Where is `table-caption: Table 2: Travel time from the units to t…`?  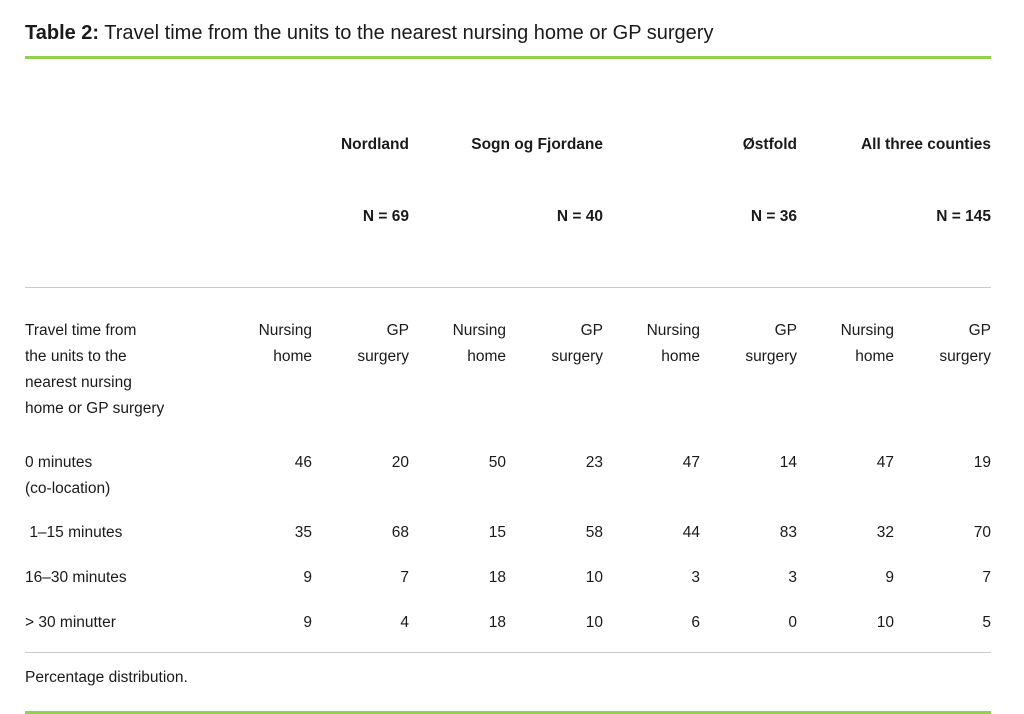 table-caption: Table 2: Travel time from the units to t… is located at coordinates (508, 33).